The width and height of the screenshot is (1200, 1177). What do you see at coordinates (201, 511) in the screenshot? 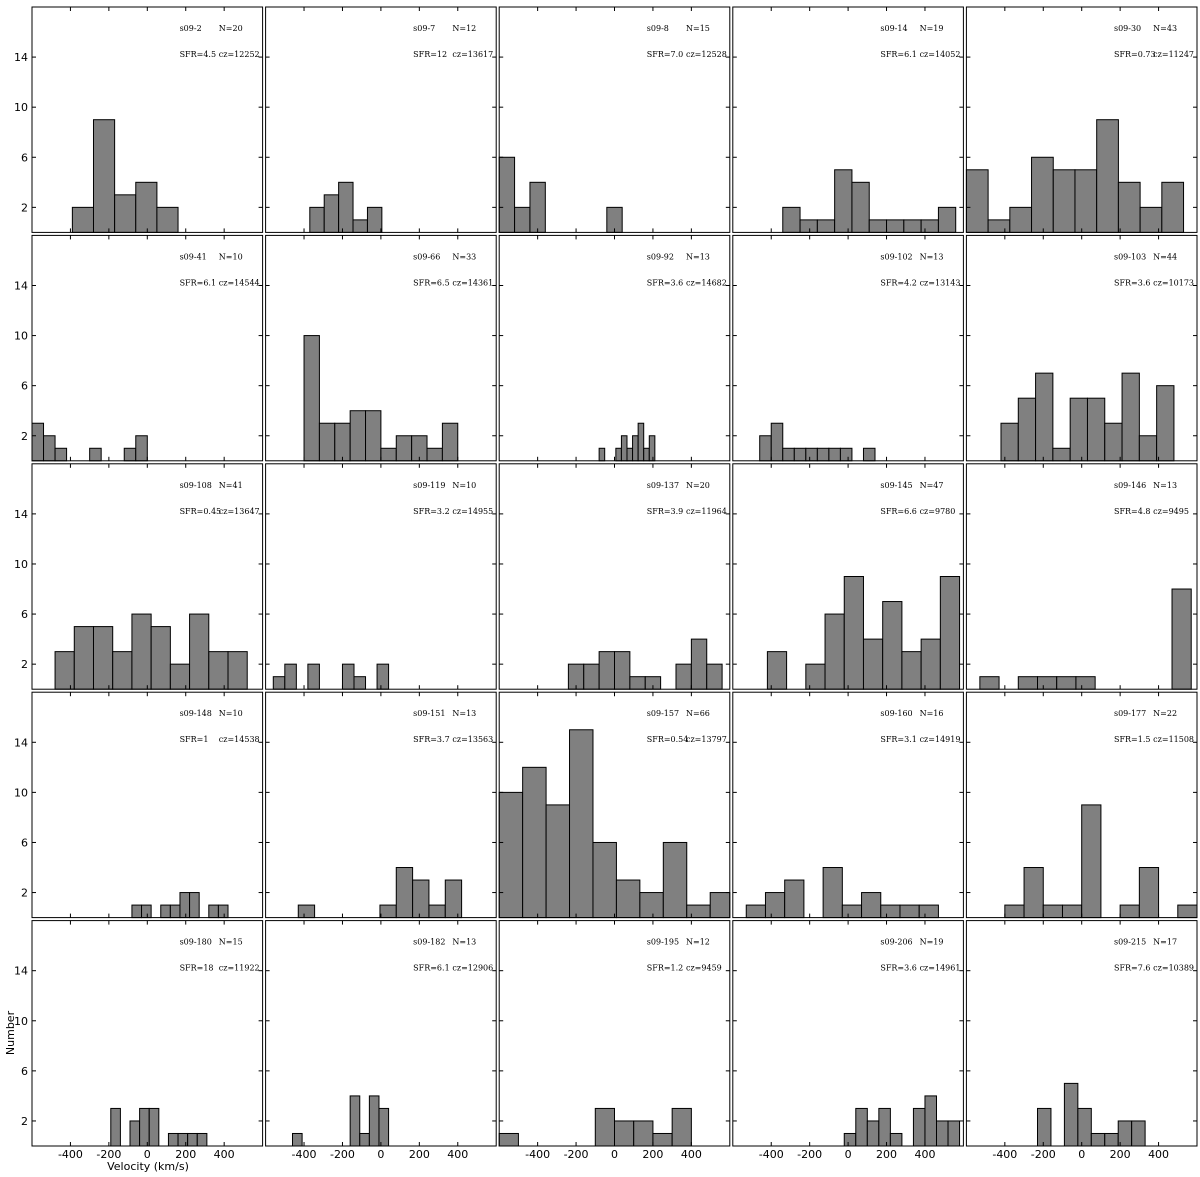
I see `sfr-label: SFR=0.45` at bounding box center [201, 511].